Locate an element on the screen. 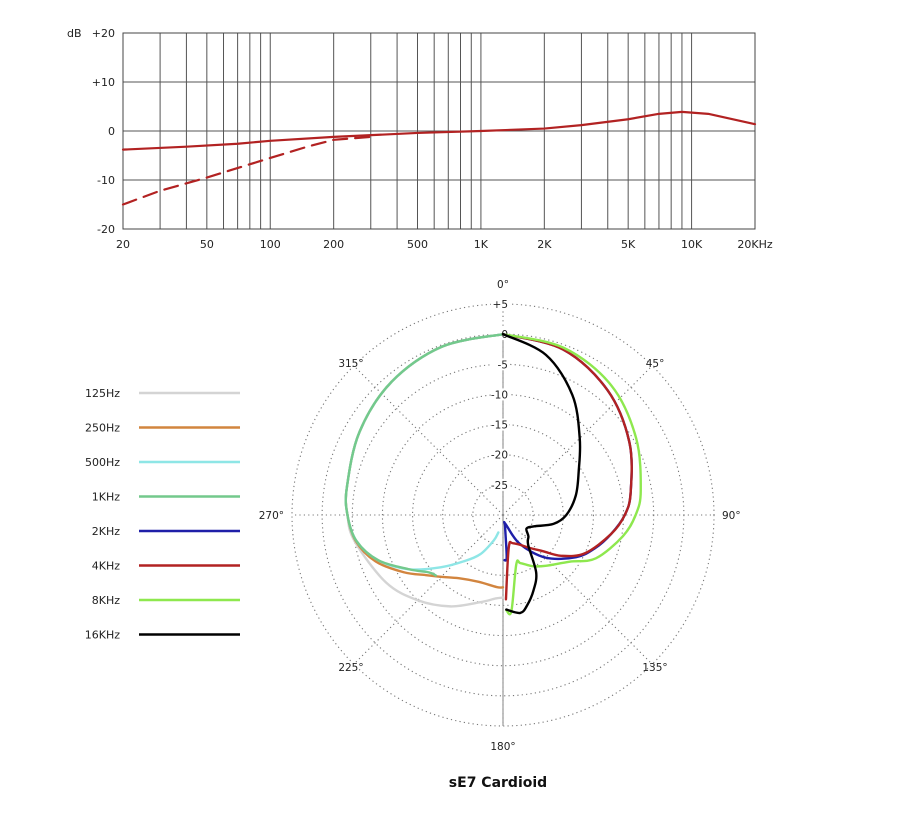 Image resolution: width=897 pixels, height=815 pixels. freq-y-unit-label: dB is located at coordinates (74, 33).